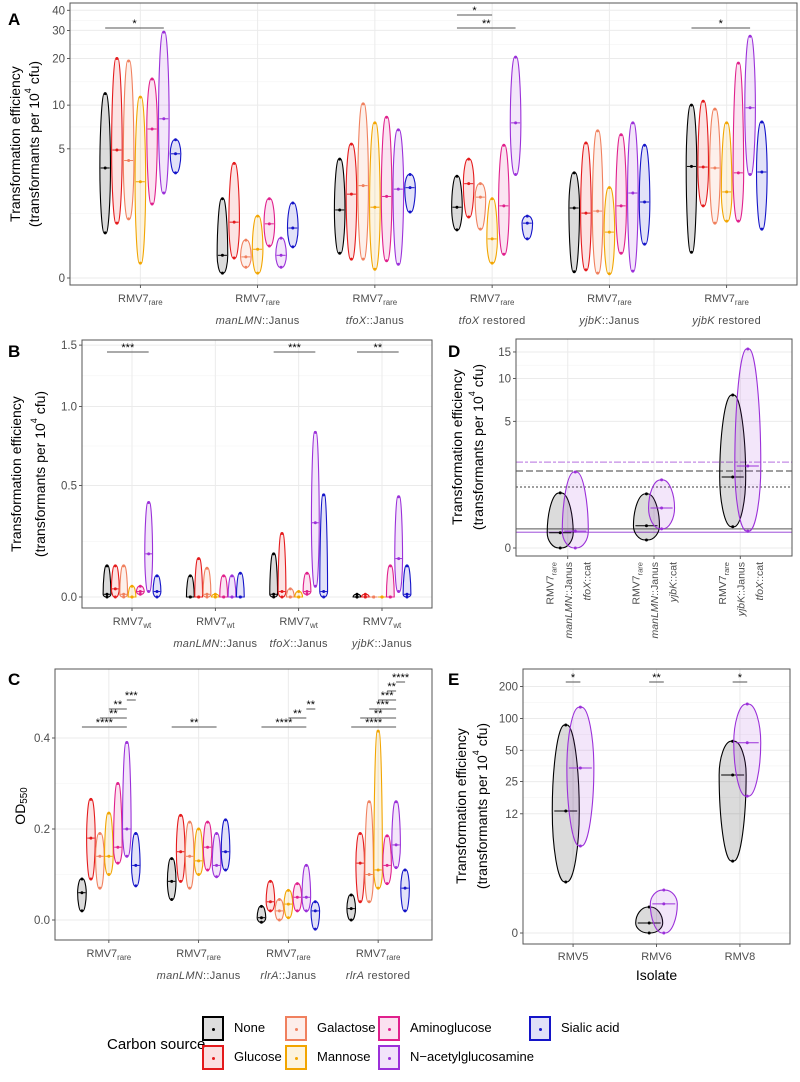  What do you see at coordinates (457, 447) in the screenshot?
I see `y-axis-title-main: Transformation efficiency` at bounding box center [457, 447].